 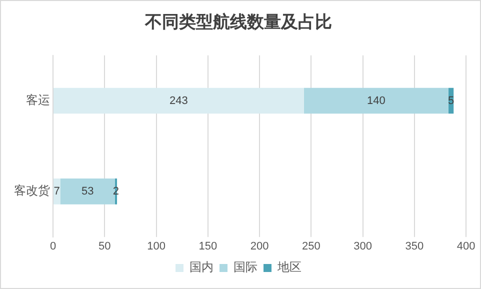 I want to click on x-tick-label: 350, so click(x=414, y=246).